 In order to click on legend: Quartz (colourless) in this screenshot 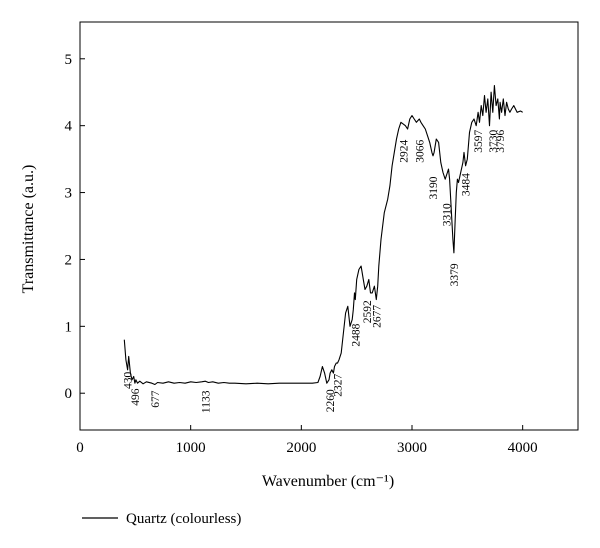, I will do `click(161, 519)`.